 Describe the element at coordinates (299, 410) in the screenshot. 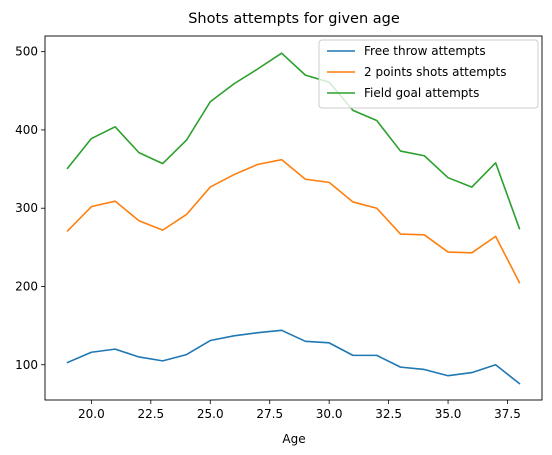

I see `x-axis-ticks: 20.0 22.5 25.0 27.5 30.0 32.5 35.0 37.5` at that location.